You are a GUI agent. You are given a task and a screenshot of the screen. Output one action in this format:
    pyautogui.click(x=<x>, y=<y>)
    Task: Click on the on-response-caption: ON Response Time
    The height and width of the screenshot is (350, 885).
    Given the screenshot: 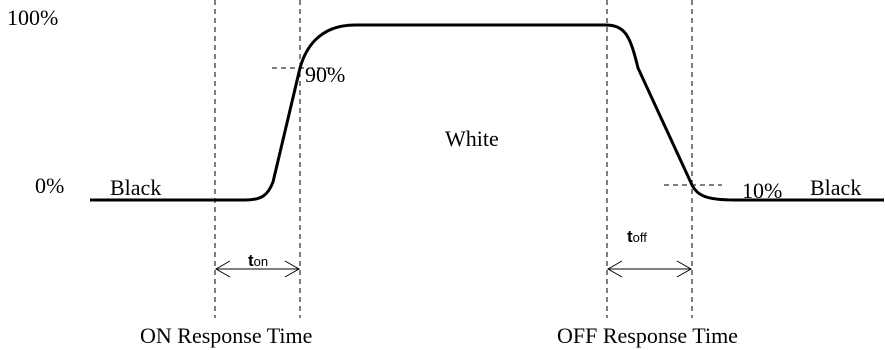 What is the action you would take?
    pyautogui.click(x=226, y=335)
    